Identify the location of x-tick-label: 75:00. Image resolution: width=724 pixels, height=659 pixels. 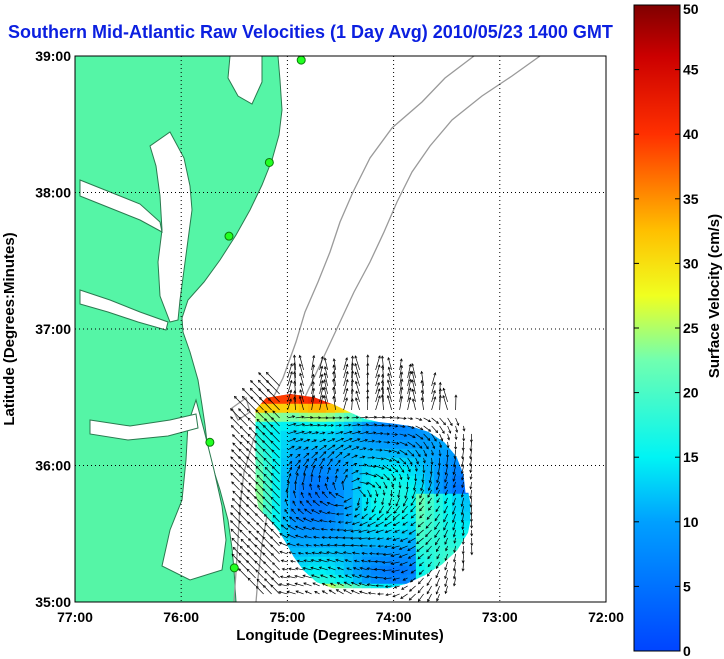
(287, 617).